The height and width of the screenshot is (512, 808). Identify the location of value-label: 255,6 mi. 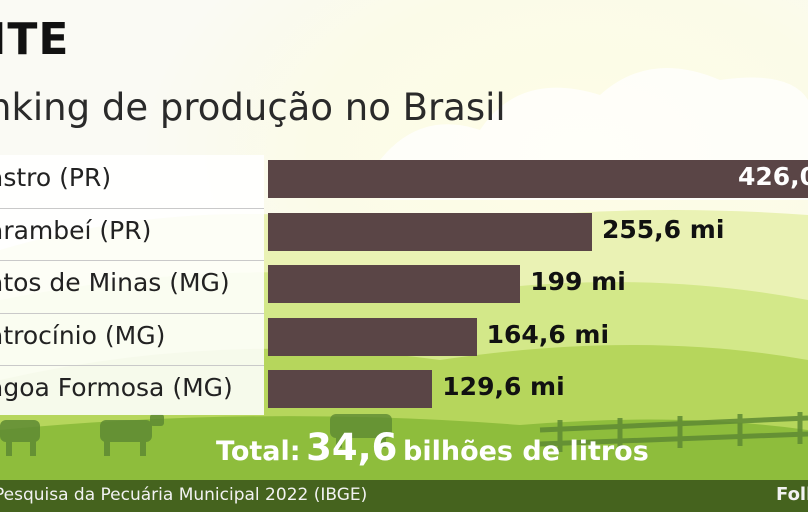
(663, 229).